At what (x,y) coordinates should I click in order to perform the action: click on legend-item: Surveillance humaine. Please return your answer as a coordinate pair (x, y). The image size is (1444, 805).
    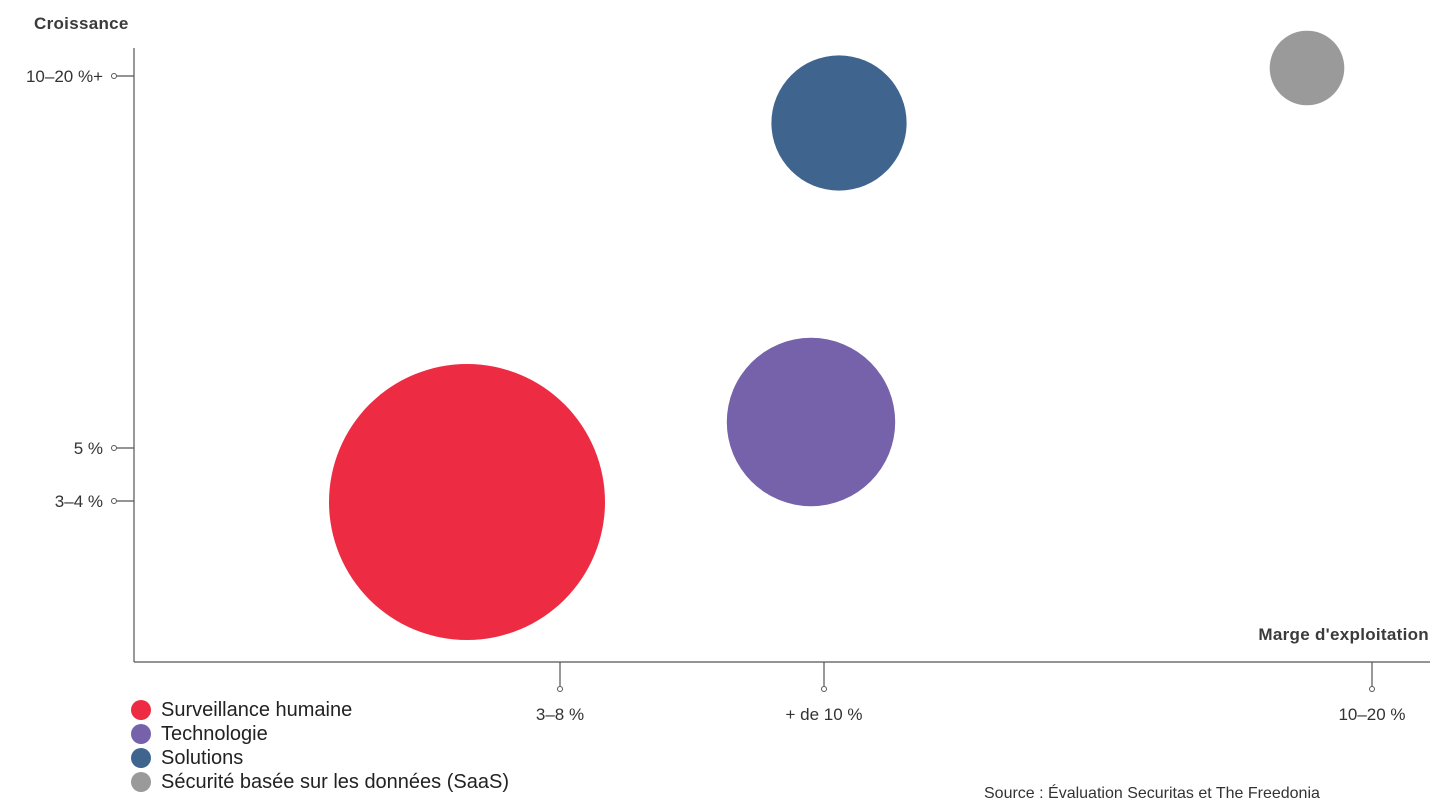
    Looking at the image, I should click on (320, 710).